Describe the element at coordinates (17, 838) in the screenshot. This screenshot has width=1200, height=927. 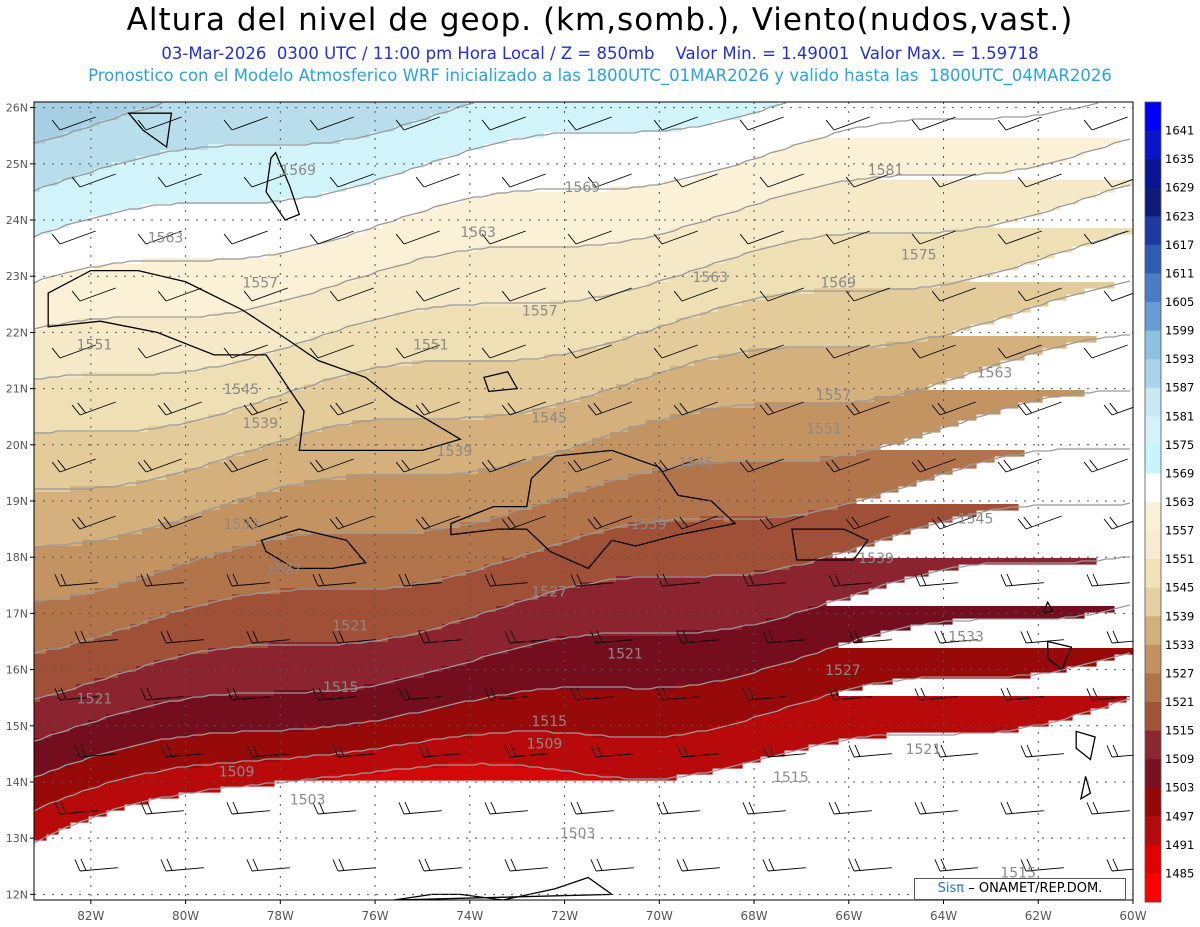
I see `y-tick-label: 13N` at that location.